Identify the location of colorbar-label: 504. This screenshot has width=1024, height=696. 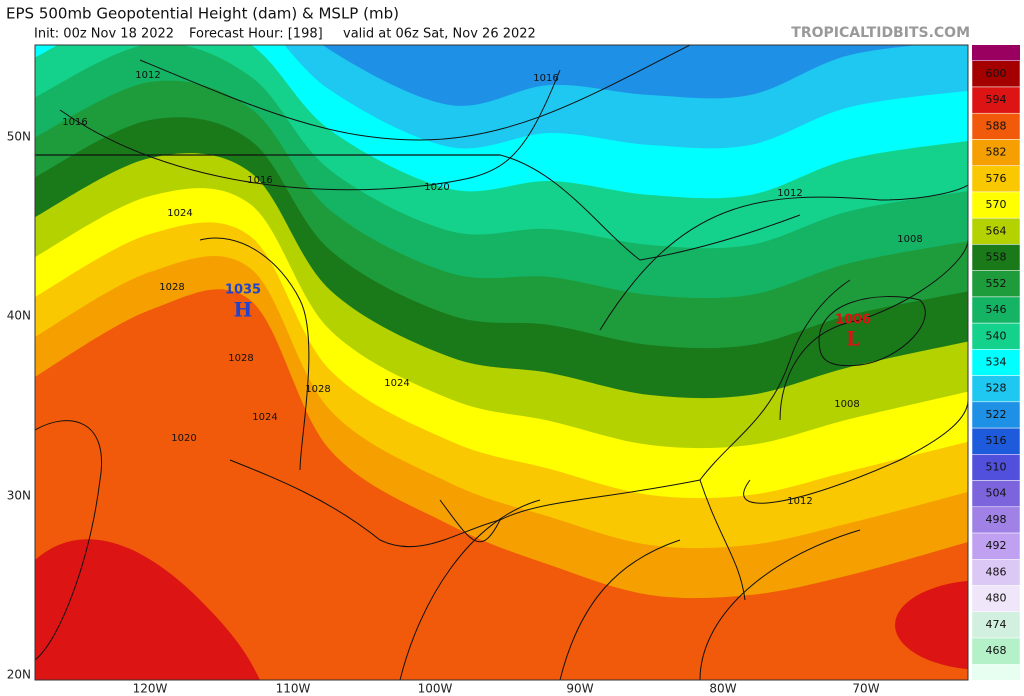
(996, 493).